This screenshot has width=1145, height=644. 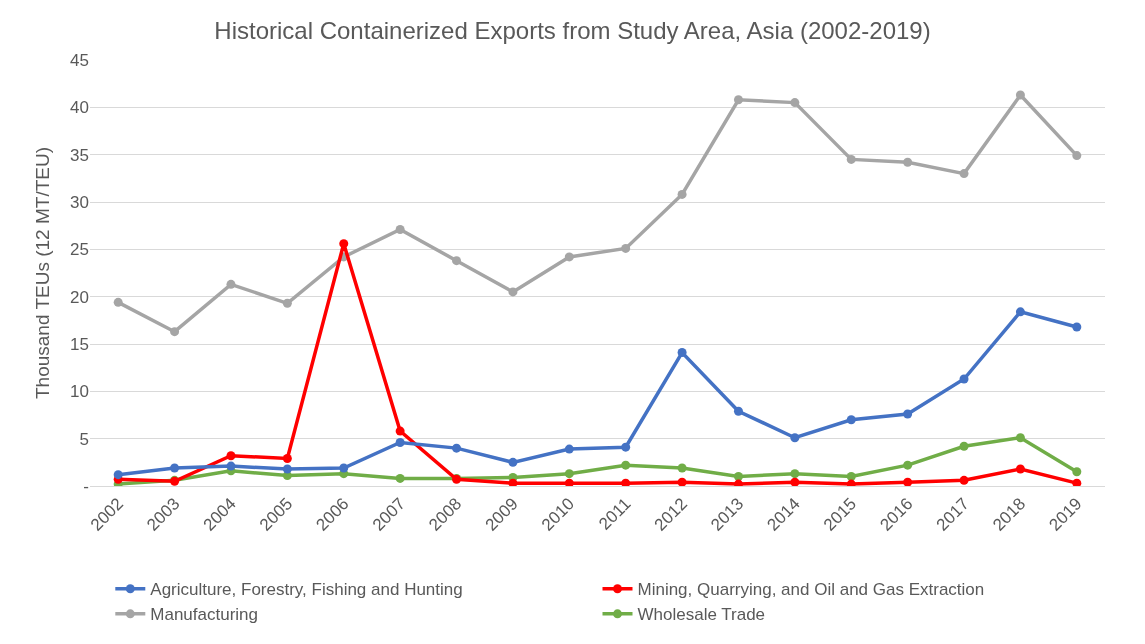 I want to click on y-tick-label: 15, so click(x=79, y=344).